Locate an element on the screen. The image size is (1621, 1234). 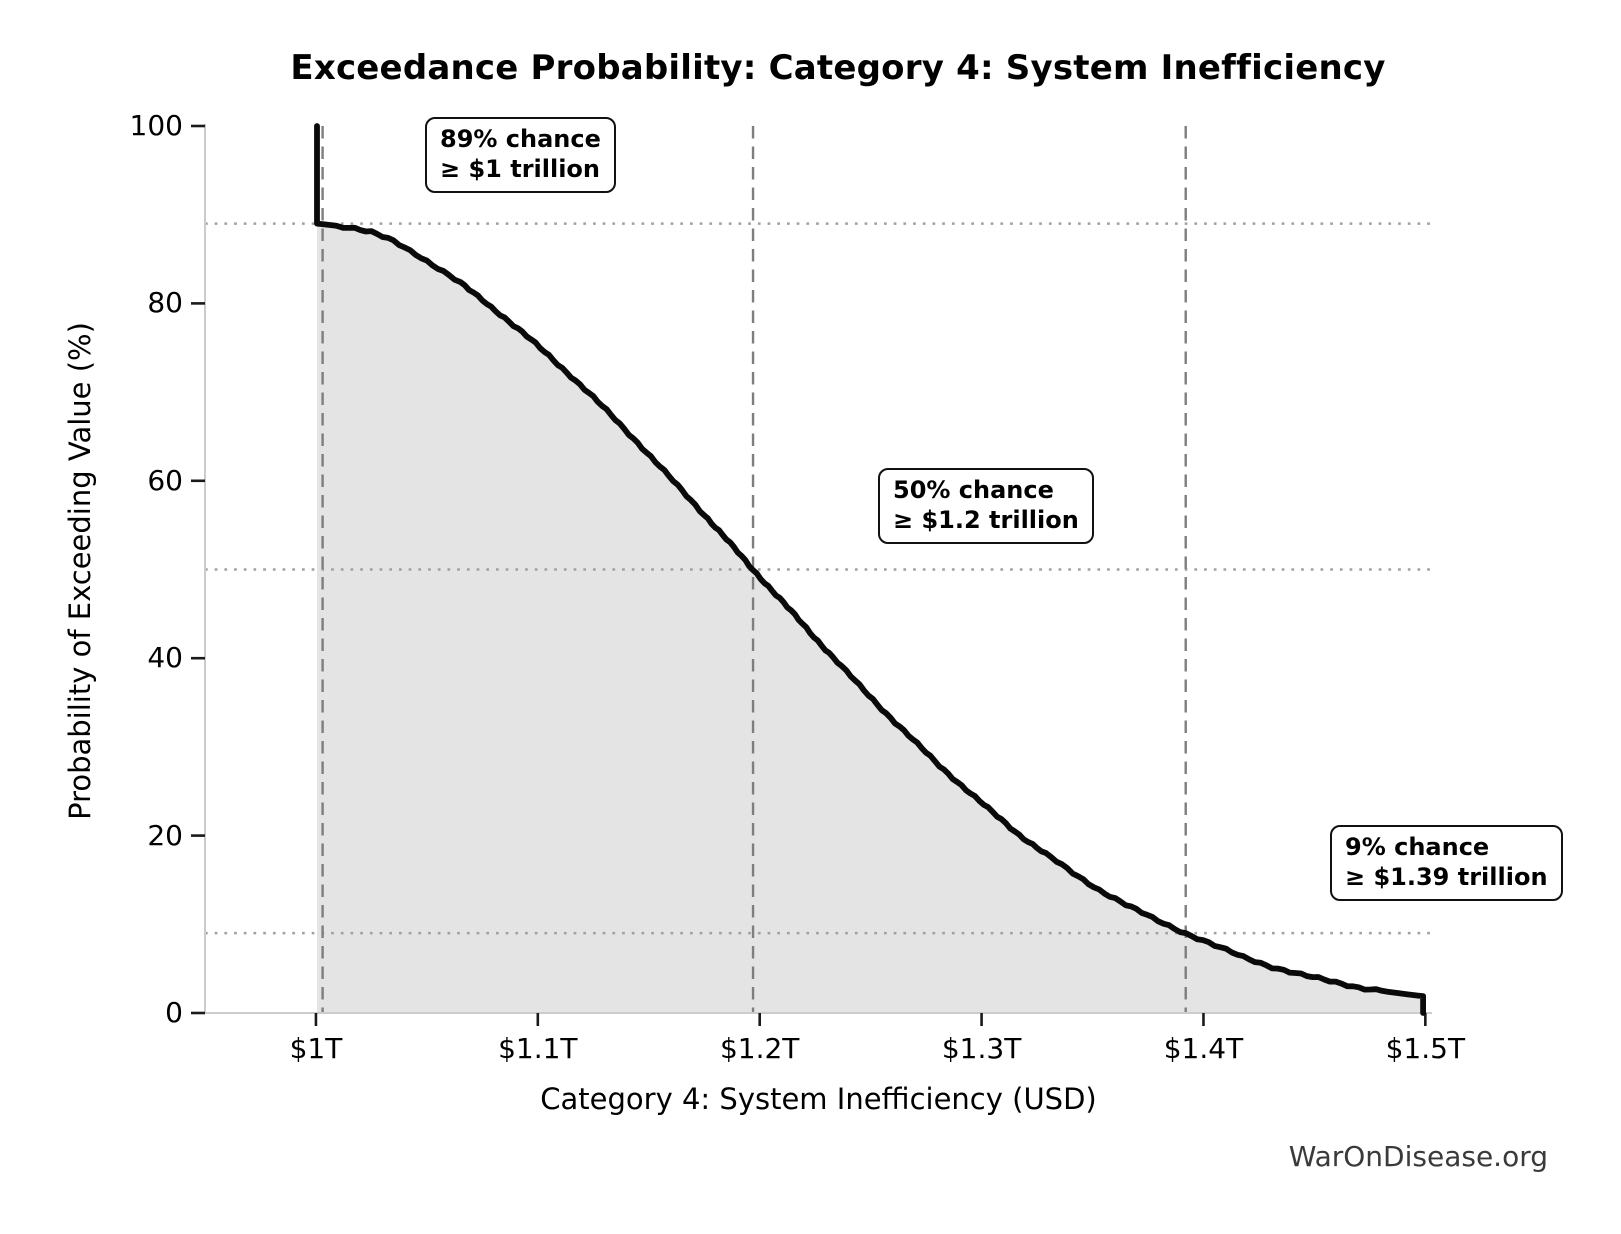
annotation-text-line: 50% chance is located at coordinates (973, 490).